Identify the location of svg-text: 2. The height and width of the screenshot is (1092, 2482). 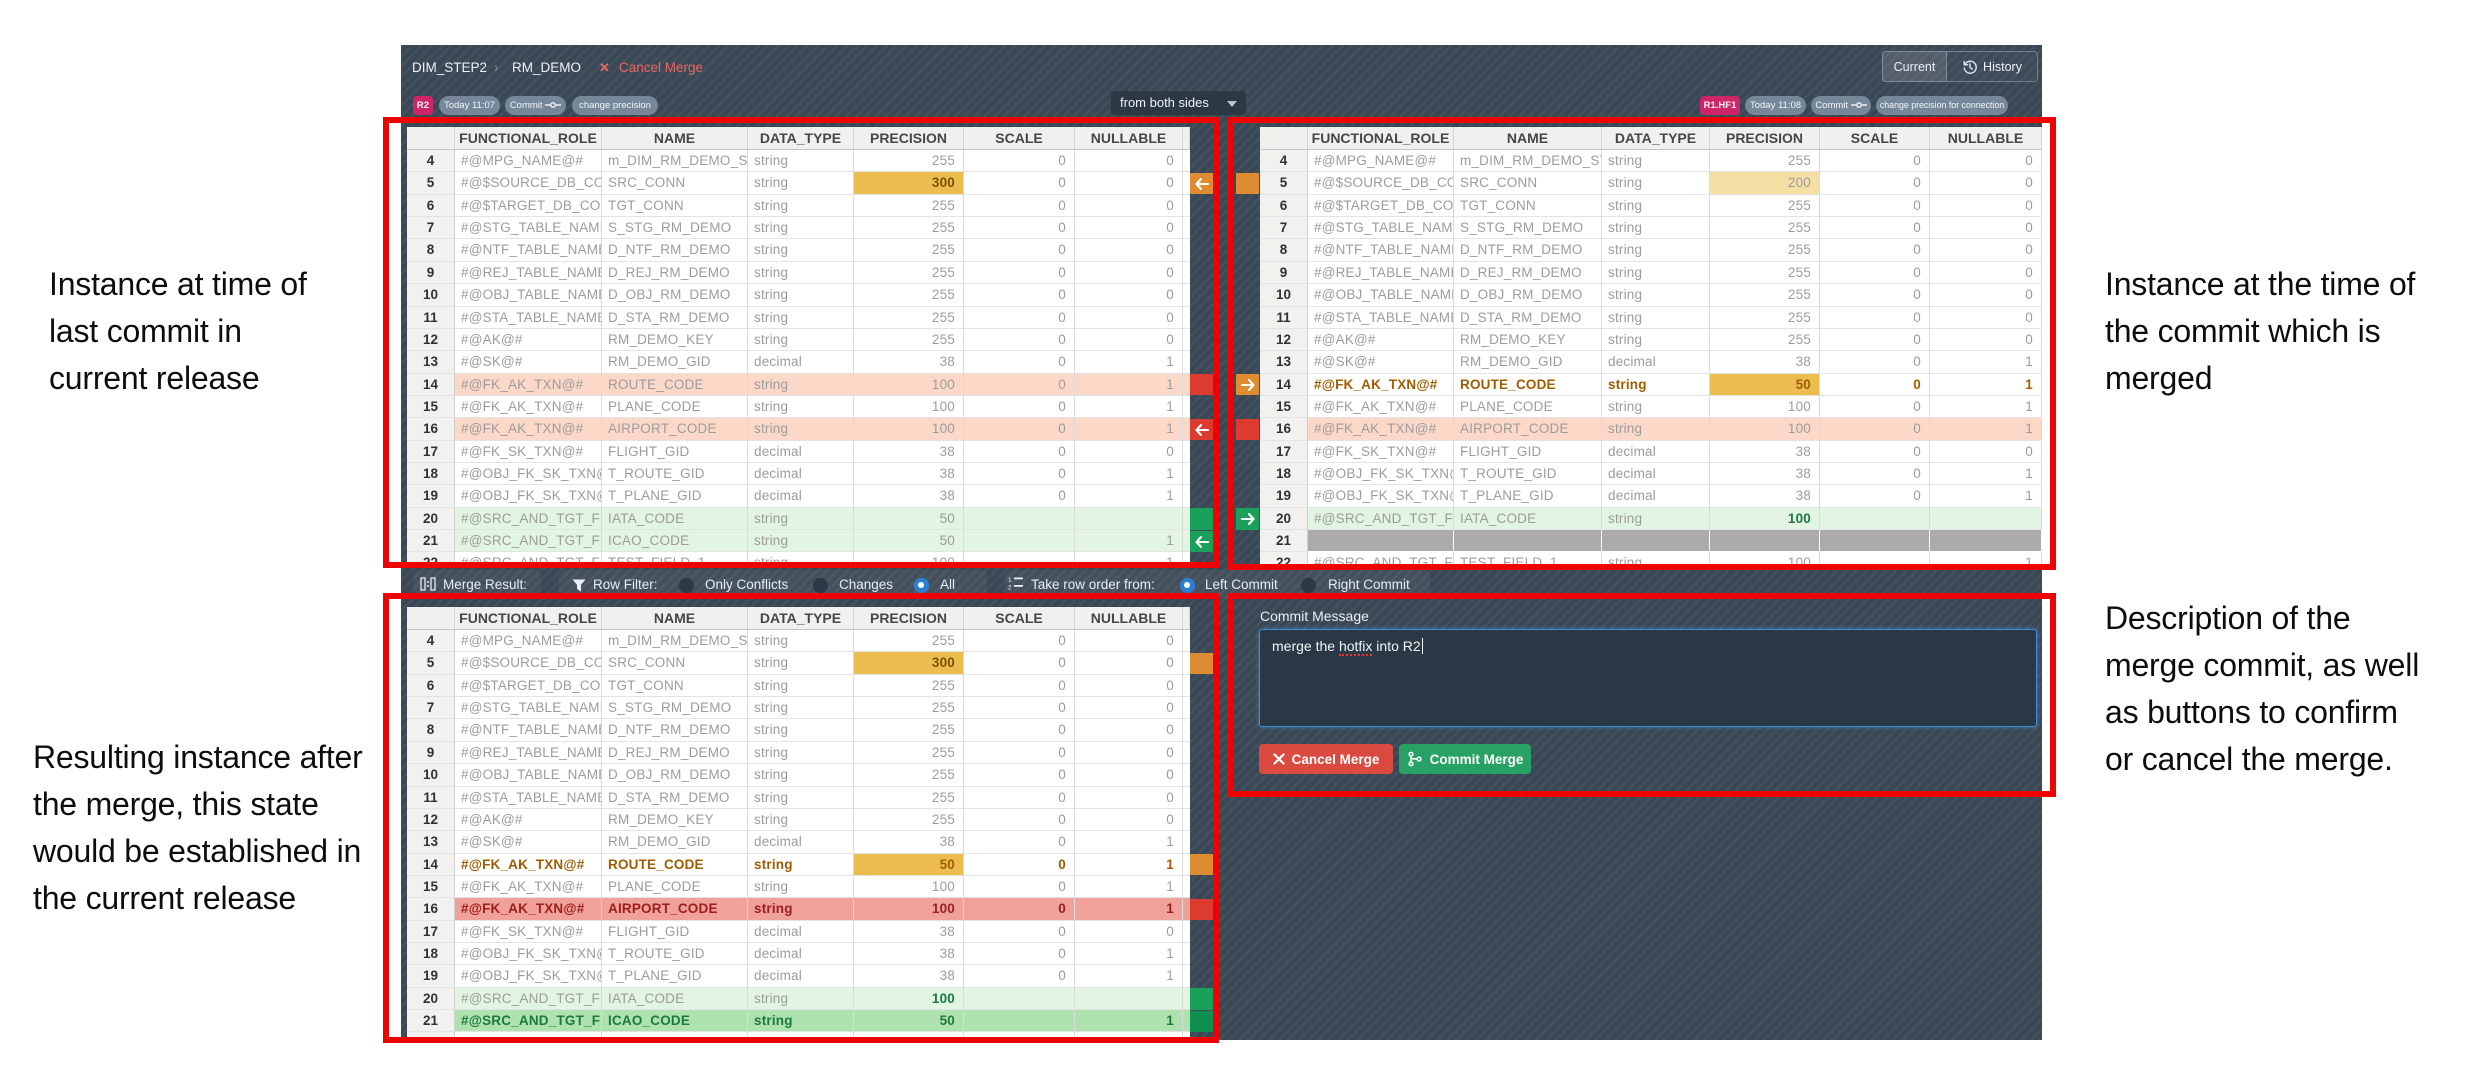
(1010, 588).